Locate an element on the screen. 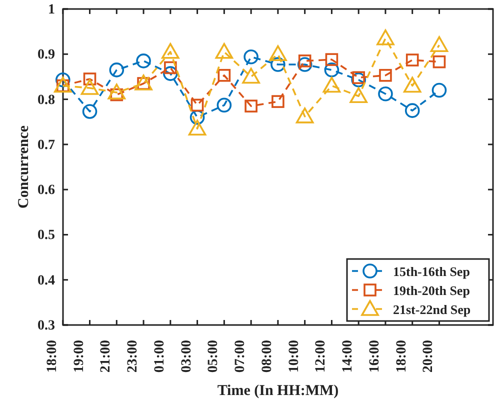 This screenshot has height=400, width=500. y-tick-label: 0.9 is located at coordinates (46, 55).